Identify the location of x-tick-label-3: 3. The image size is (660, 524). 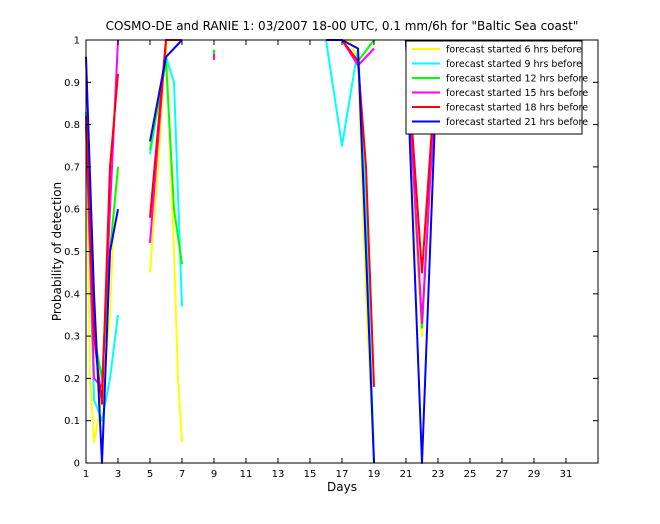
(118, 474).